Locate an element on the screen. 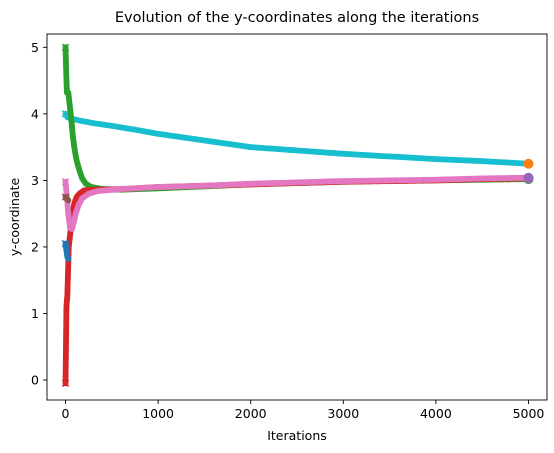 The width and height of the screenshot is (554, 453). x-tick-label: 3000 is located at coordinates (343, 413).